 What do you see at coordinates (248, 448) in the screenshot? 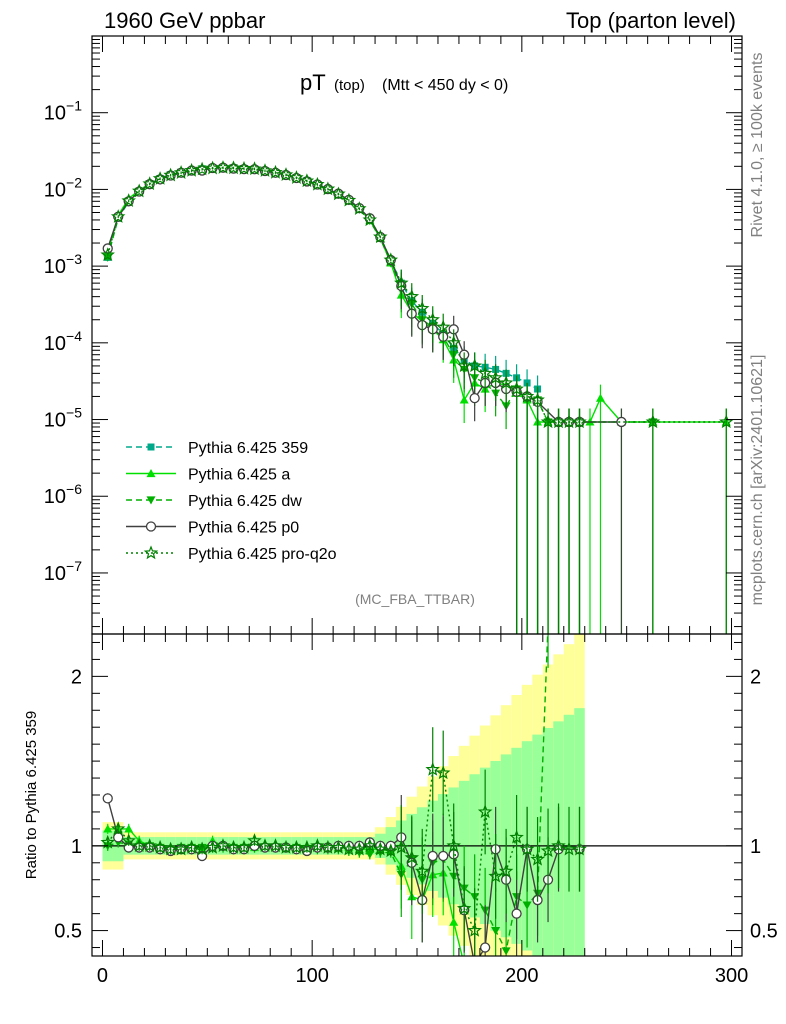
I see `legend-label: Pythia 6.425 359` at bounding box center [248, 448].